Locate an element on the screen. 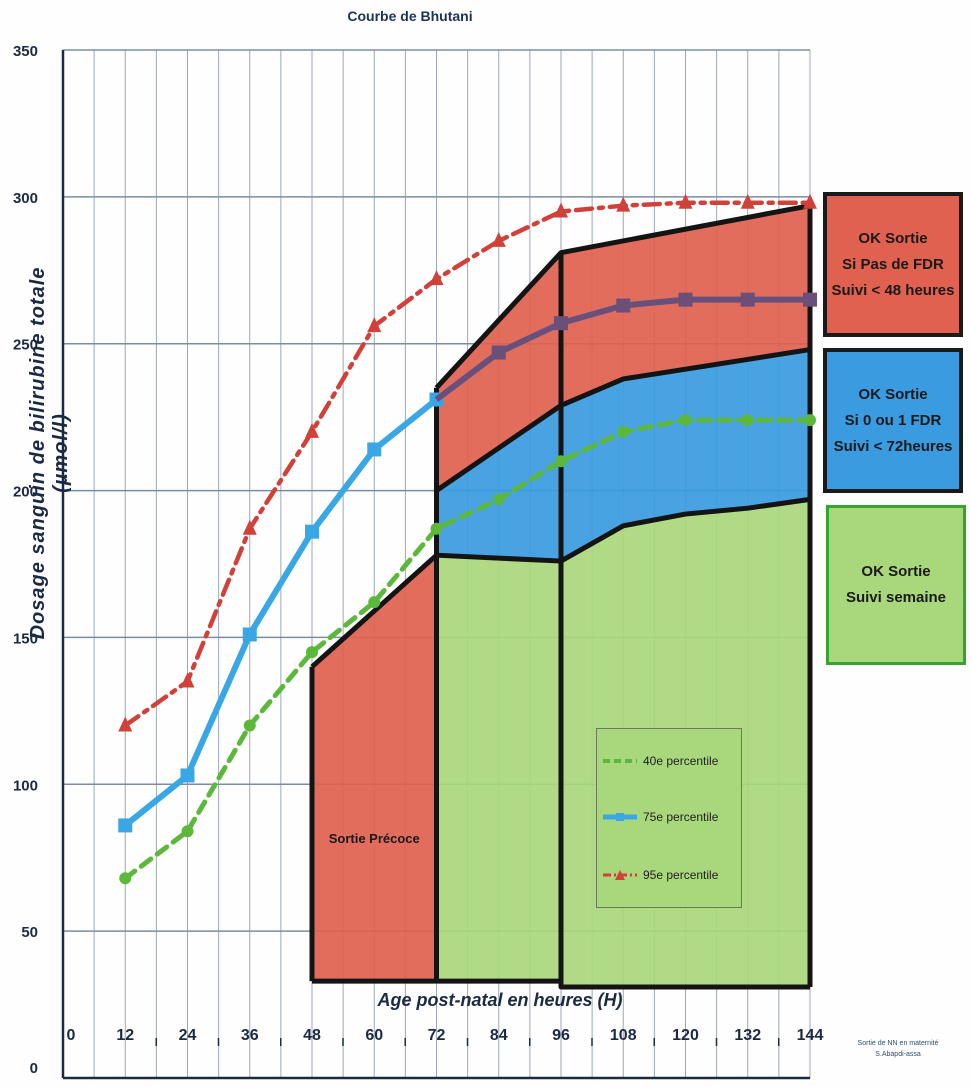 The height and width of the screenshot is (1088, 971). zone-red-top is located at coordinates (623, 348).